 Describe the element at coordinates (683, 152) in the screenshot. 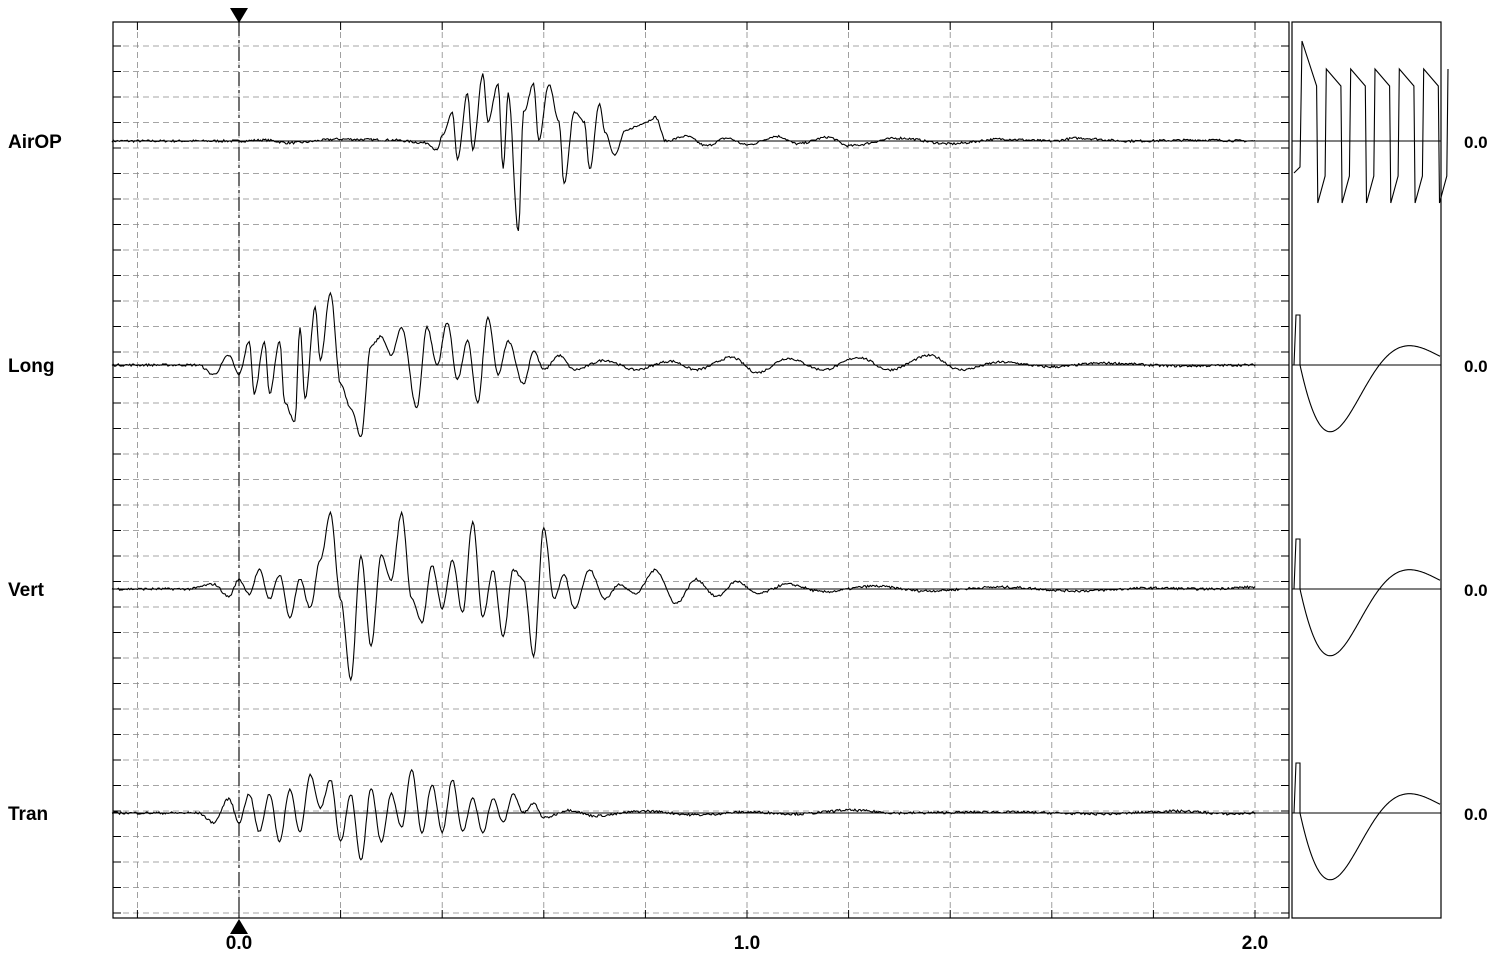

I see `trace-airop` at that location.